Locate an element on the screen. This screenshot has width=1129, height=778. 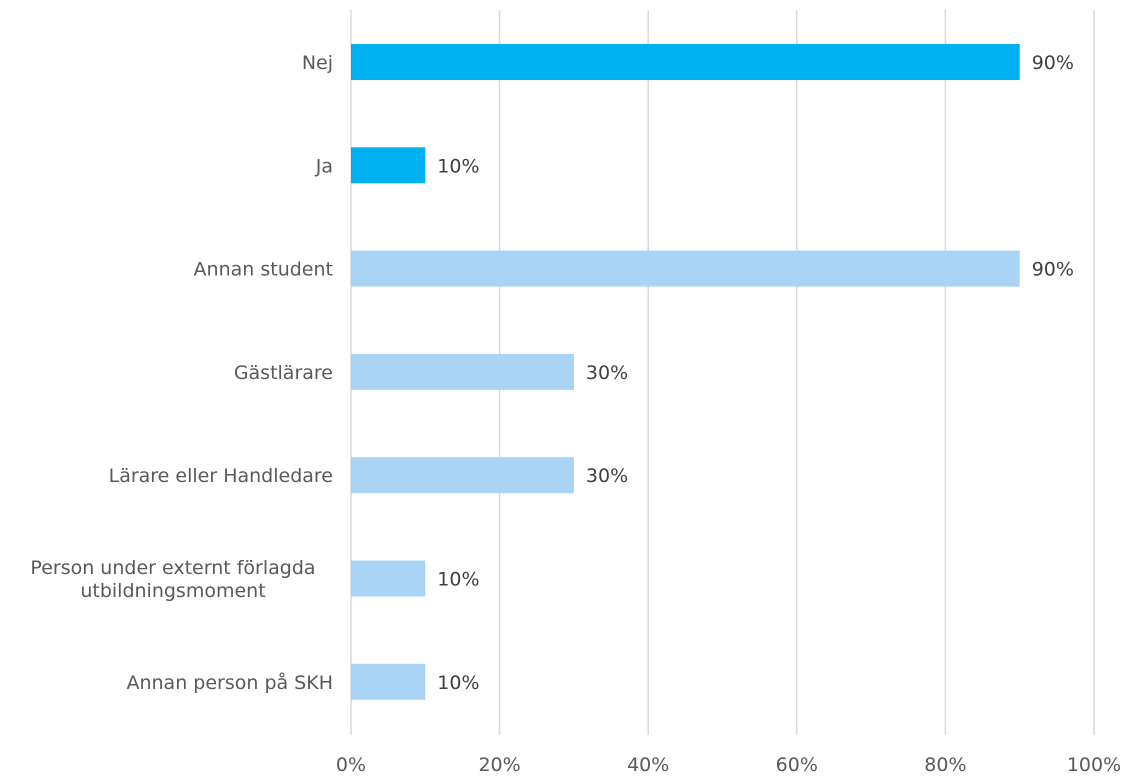
category-label: Nej is located at coordinates (317, 63).